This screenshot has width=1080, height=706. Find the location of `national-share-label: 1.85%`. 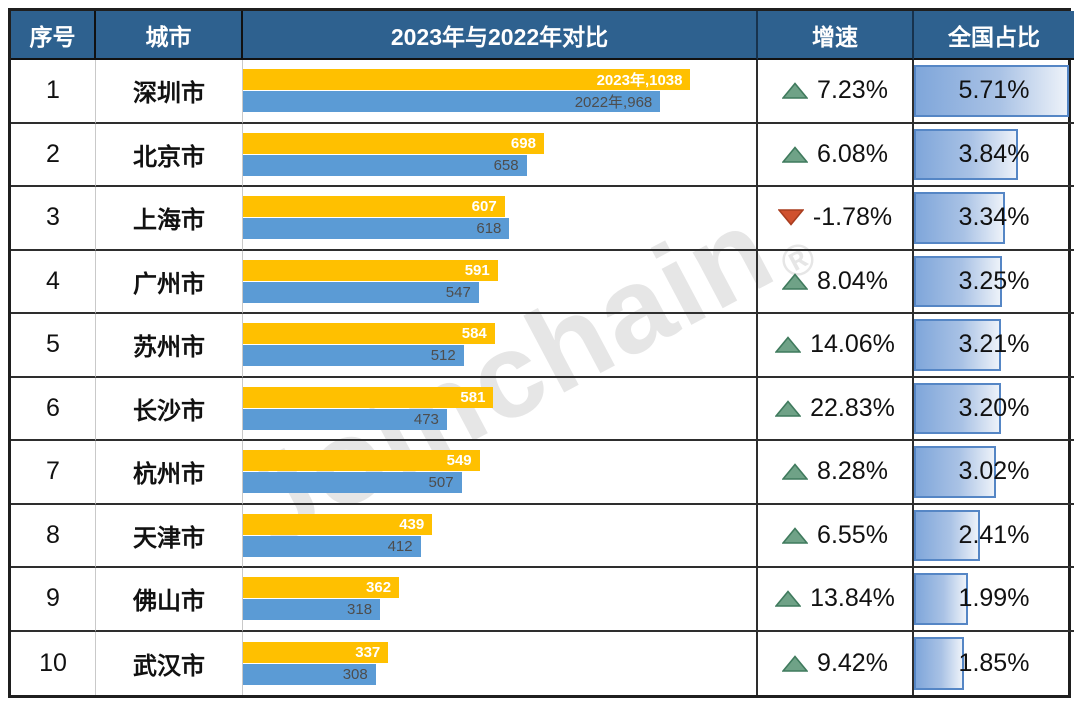

national-share-label: 1.85% is located at coordinates (994, 662).